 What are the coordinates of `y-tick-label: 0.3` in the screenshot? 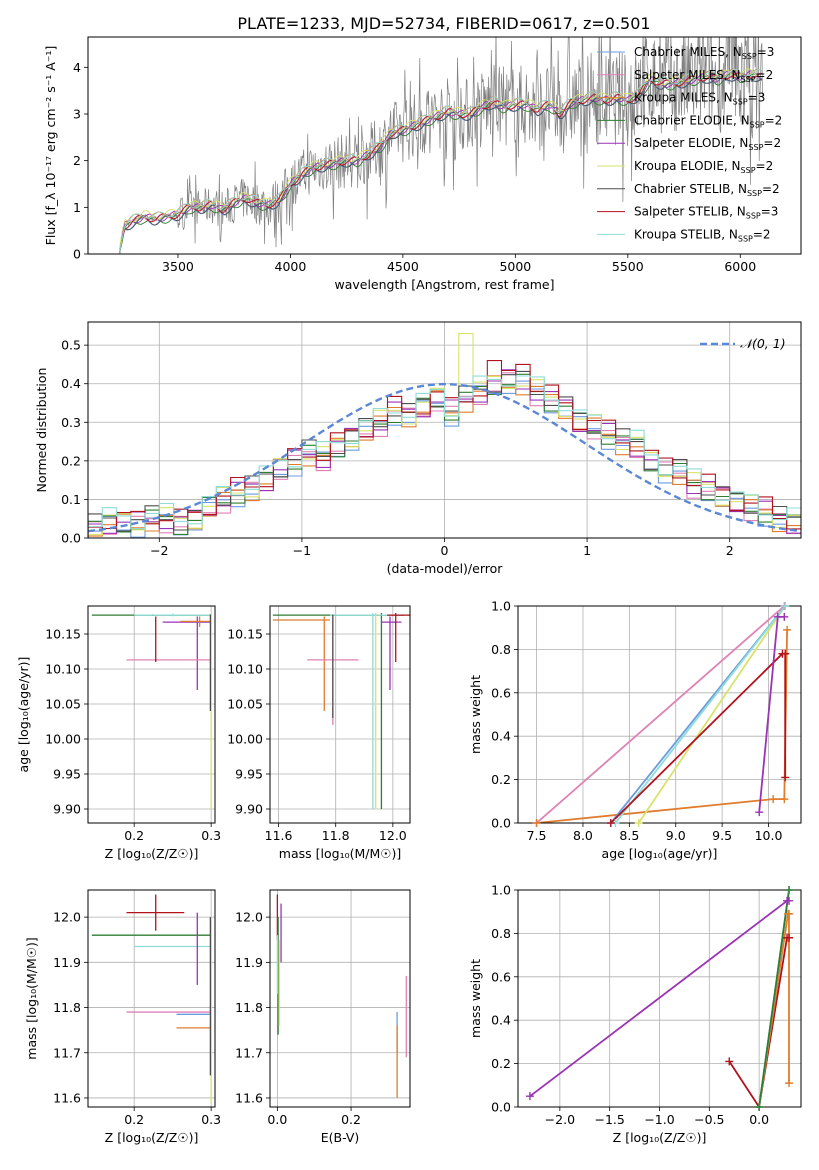 It's located at (71, 422).